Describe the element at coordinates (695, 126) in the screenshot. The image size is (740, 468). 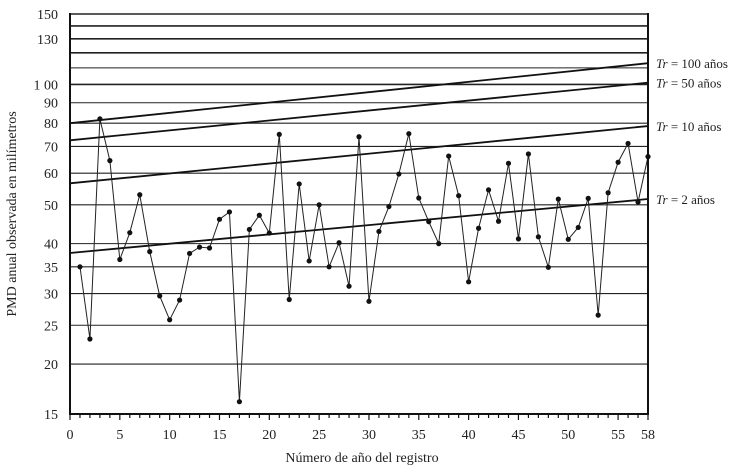
I see `trend-label-text: = 10 años` at that location.